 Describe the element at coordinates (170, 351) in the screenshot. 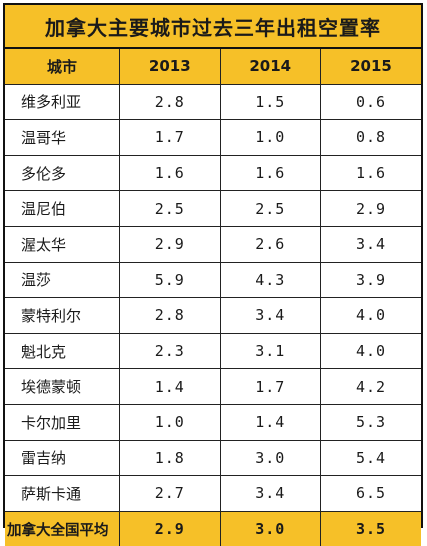

I see `value-2013: 2.3` at that location.